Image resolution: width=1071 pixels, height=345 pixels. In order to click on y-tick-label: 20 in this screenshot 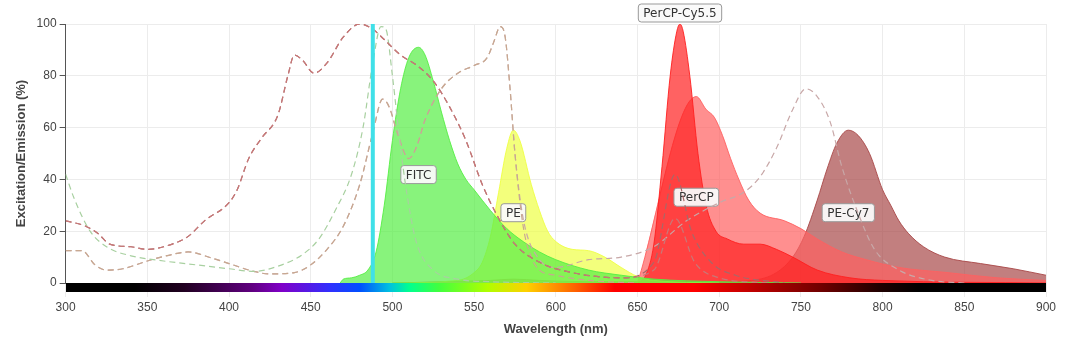, I will do `click(50, 230)`.